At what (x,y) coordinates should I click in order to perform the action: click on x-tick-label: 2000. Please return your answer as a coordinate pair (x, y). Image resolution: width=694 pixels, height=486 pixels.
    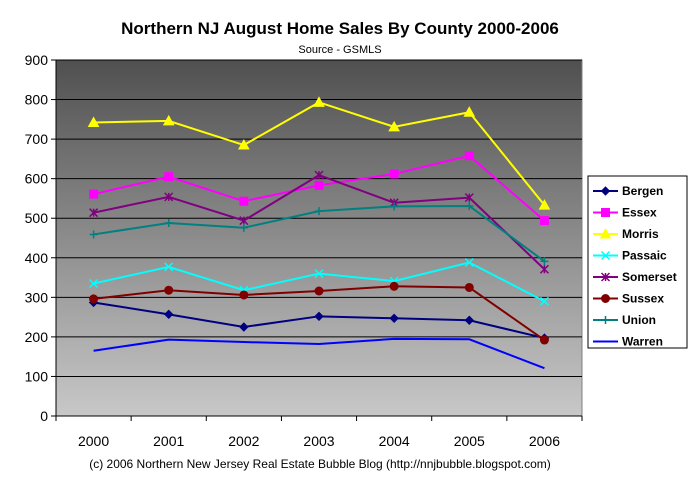
    Looking at the image, I should click on (93, 441).